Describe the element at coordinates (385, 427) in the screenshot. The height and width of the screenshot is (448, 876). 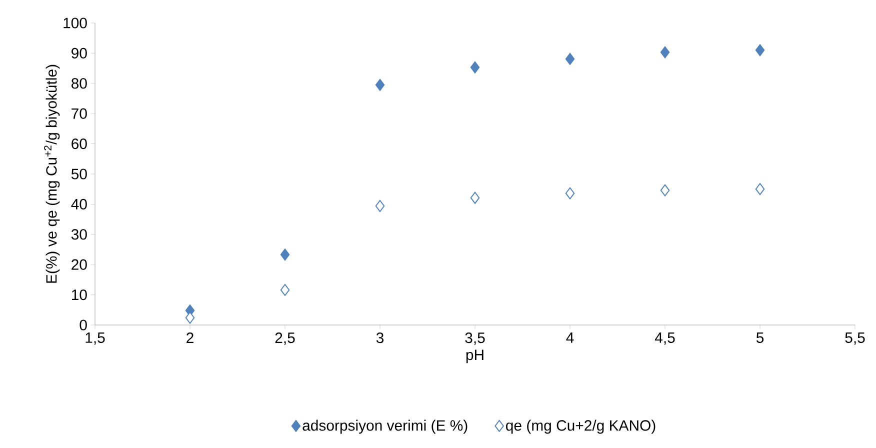
I see `legend-label: adsorpsiyon verimi (E %)` at that location.